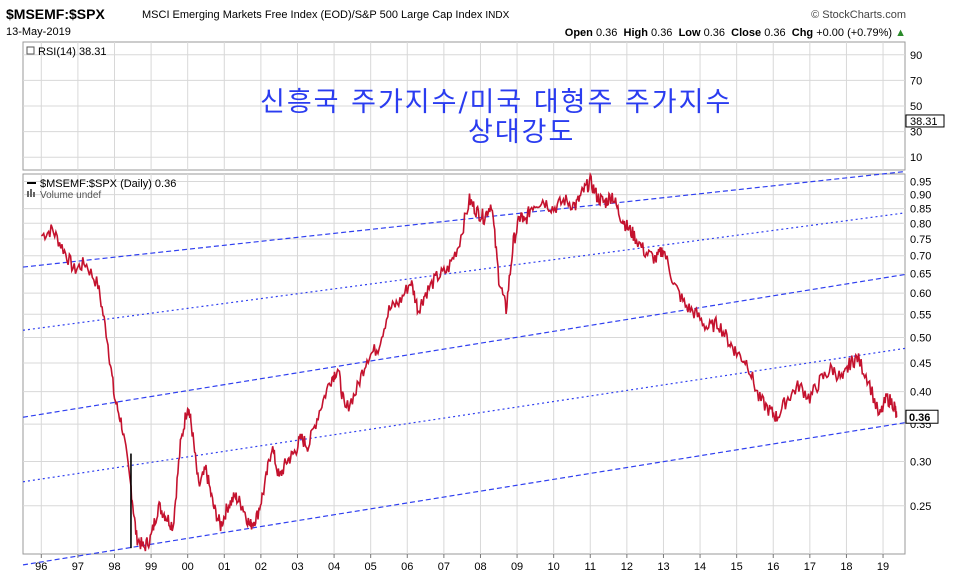  What do you see at coordinates (920, 507) in the screenshot?
I see `price-tick-label: 0.25` at bounding box center [920, 507].